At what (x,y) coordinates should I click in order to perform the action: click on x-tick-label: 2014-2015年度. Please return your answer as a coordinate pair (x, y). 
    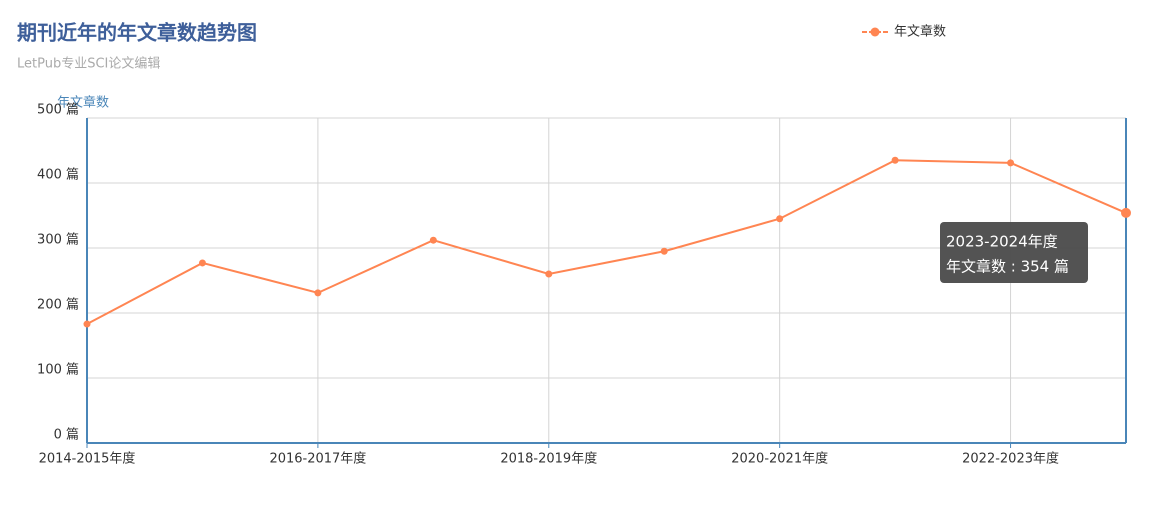
    Looking at the image, I should click on (87, 459).